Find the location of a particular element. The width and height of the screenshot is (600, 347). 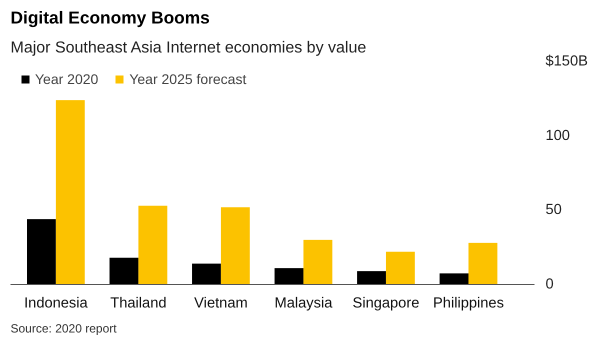

y-tick-label: 50 is located at coordinates (554, 210).